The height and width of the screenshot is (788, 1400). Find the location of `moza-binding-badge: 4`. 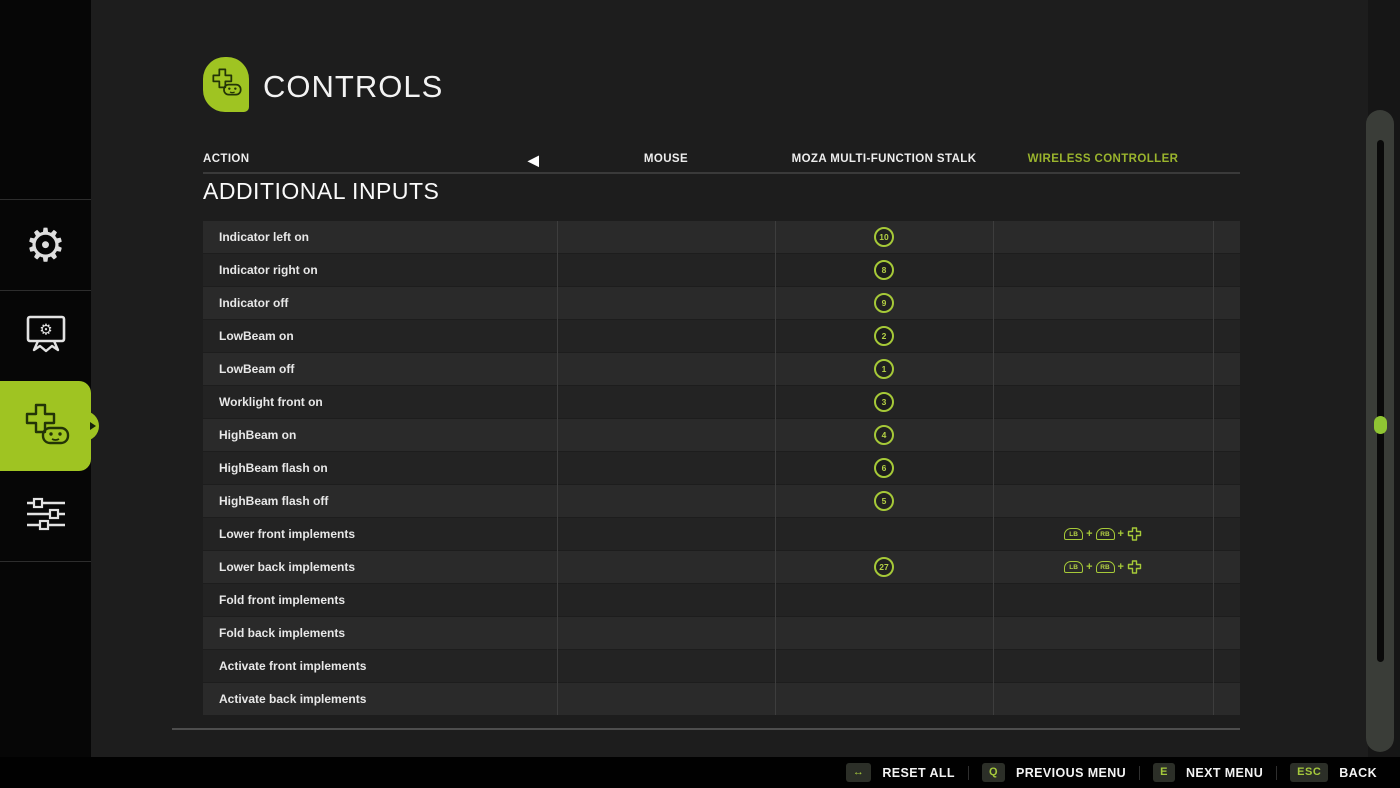

moza-binding-badge: 4 is located at coordinates (884, 435).